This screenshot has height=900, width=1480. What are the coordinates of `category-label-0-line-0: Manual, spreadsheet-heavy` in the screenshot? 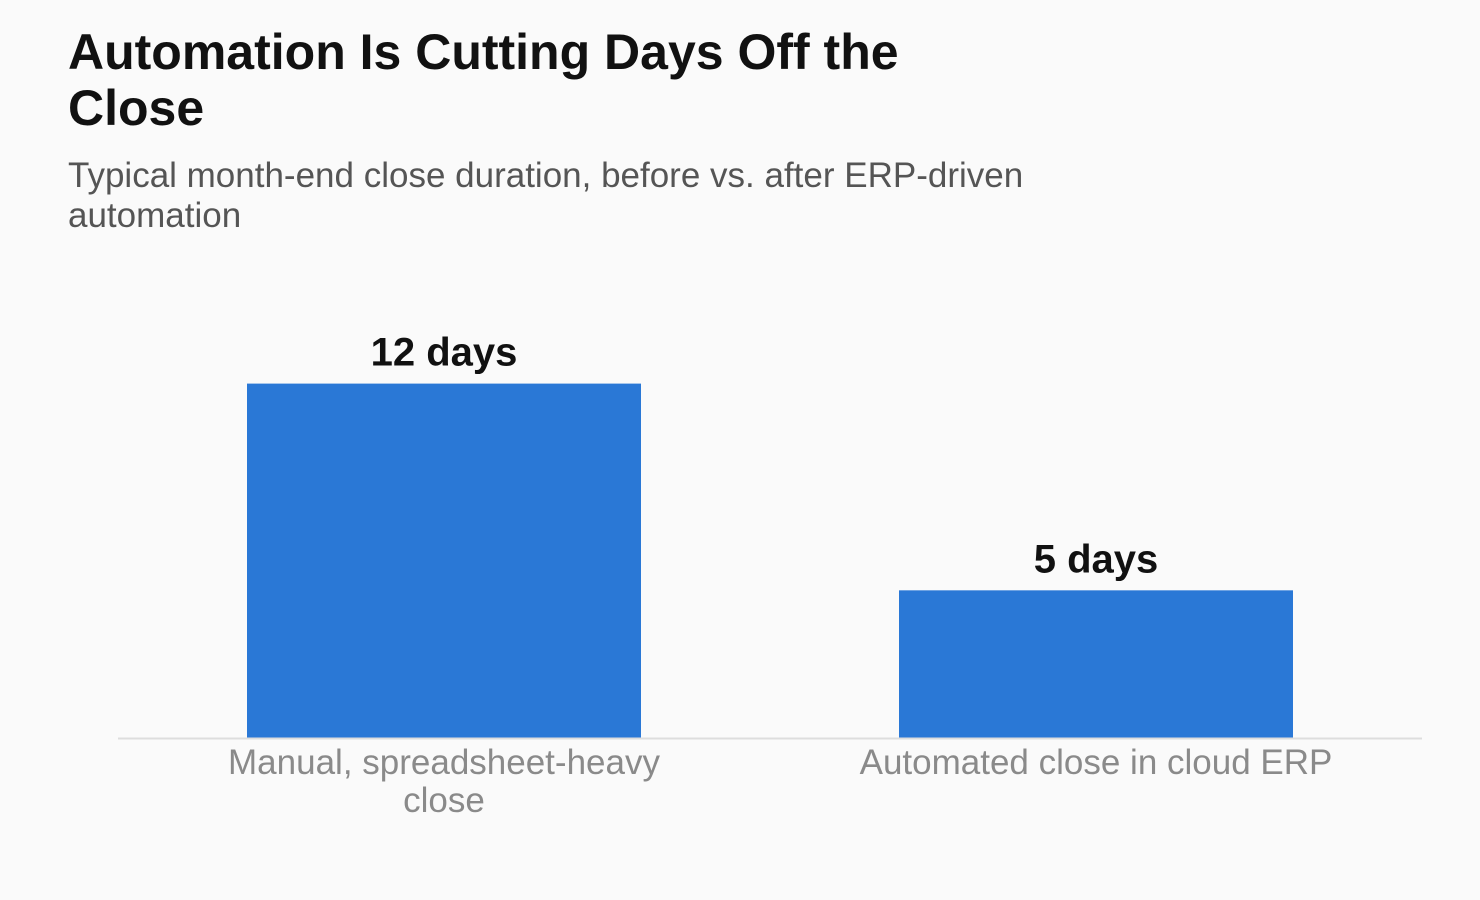 It's located at (444, 762).